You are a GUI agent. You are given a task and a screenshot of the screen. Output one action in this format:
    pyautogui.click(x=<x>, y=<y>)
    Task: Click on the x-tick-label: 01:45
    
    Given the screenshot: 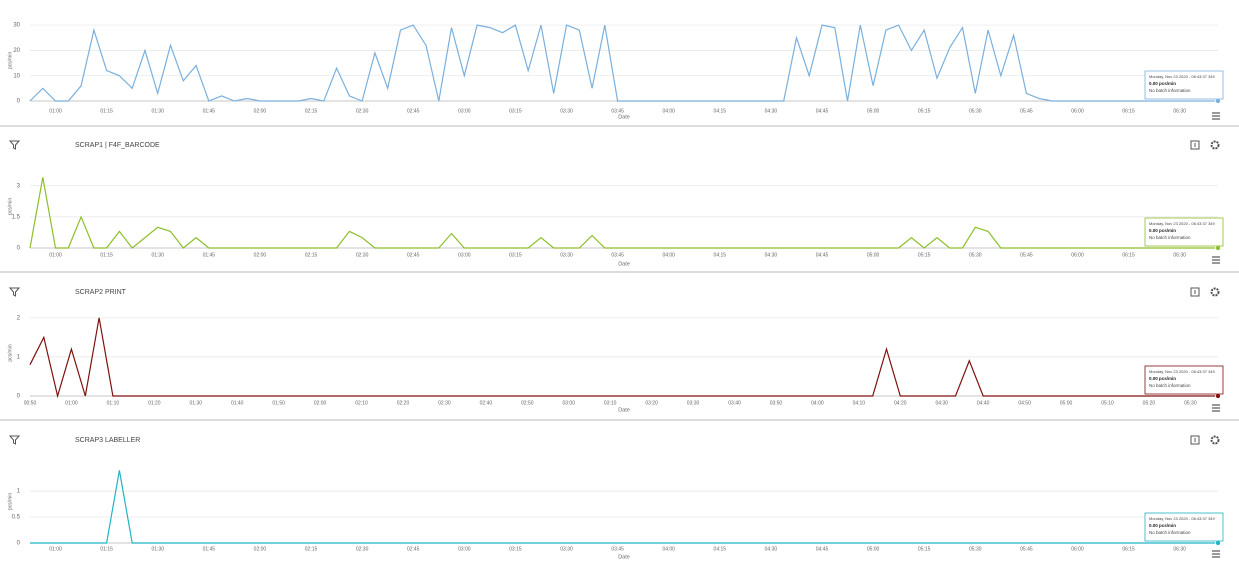 What is the action you would take?
    pyautogui.click(x=209, y=255)
    